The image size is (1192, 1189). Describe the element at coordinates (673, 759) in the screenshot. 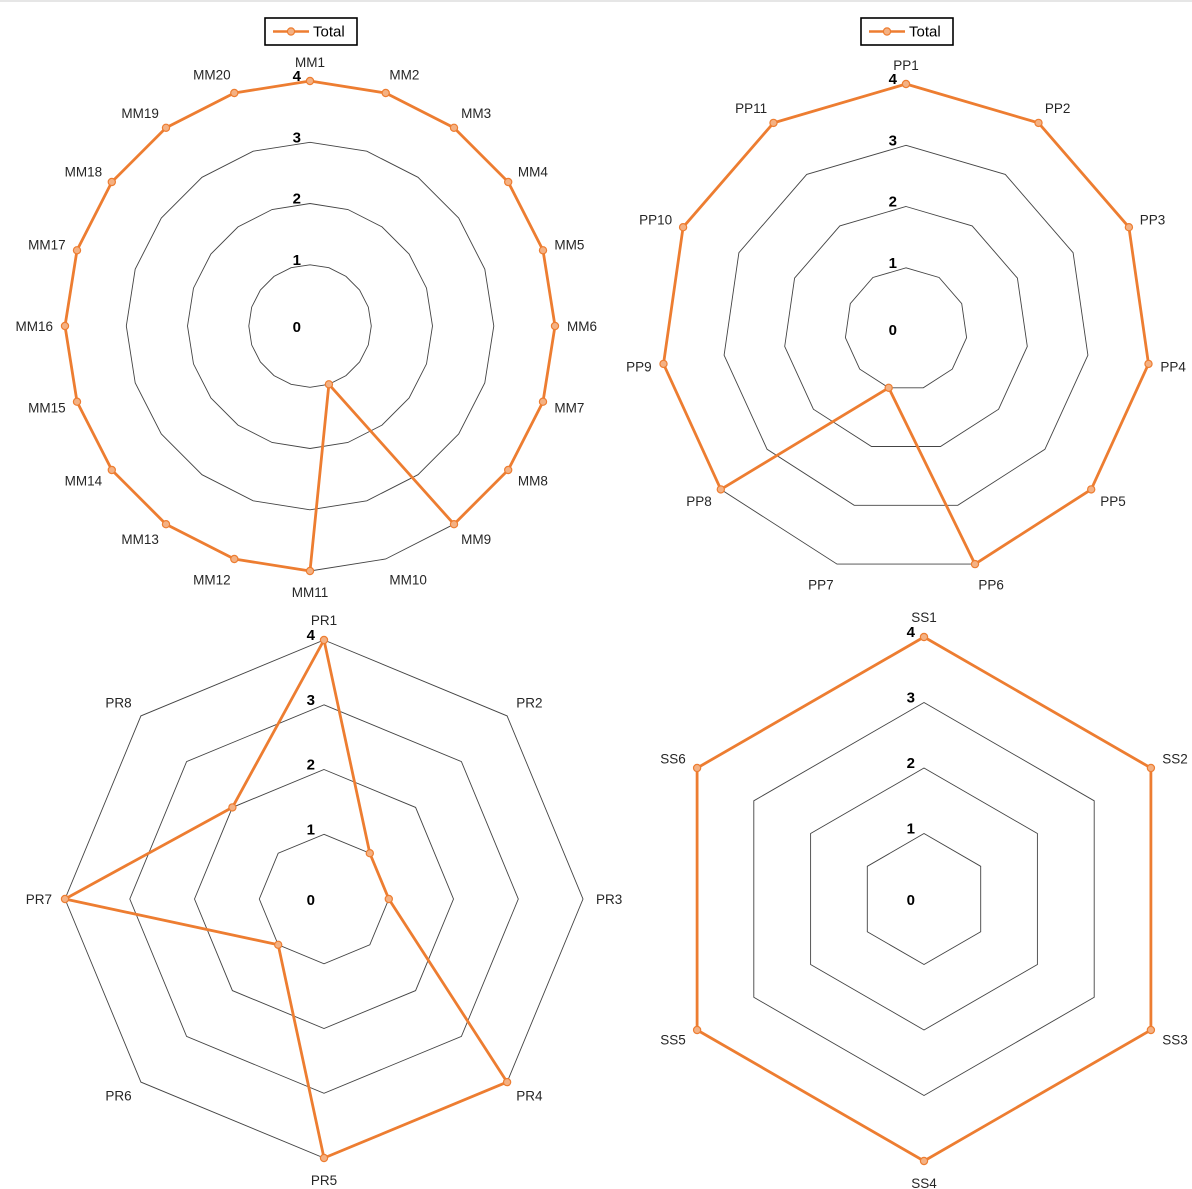

I see `category-label: SS6` at that location.